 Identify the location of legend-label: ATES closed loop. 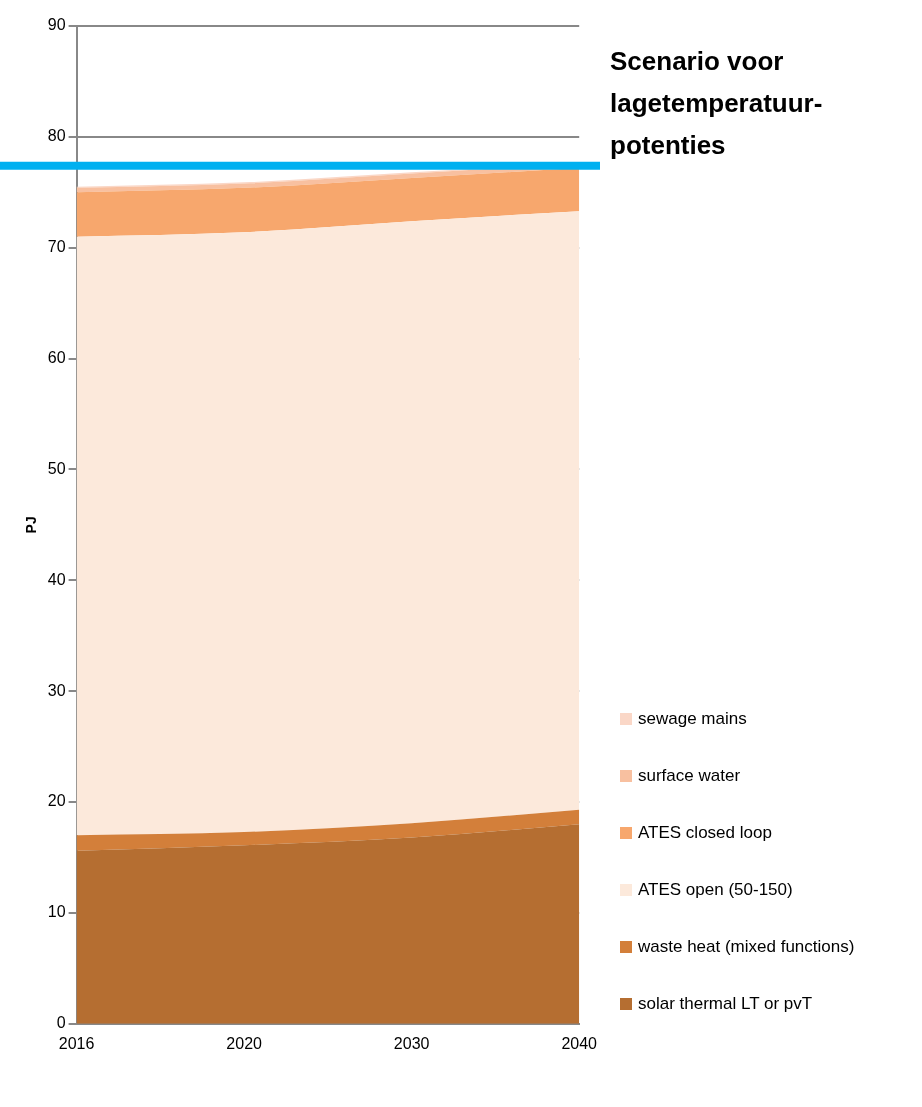
(705, 832).